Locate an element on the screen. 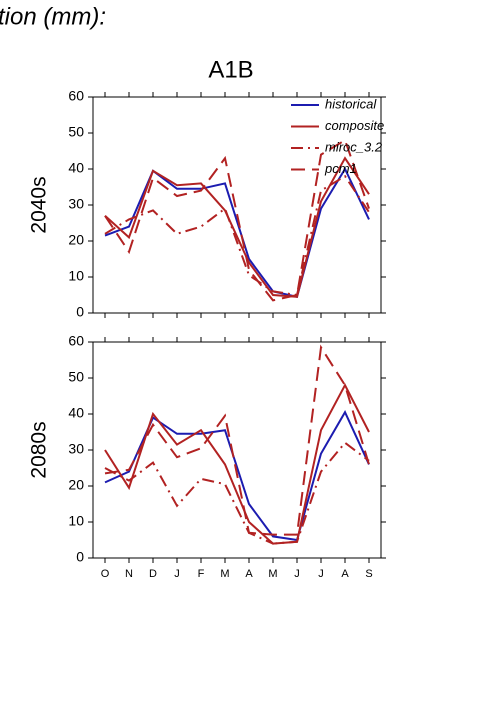  y-axis-label: 2080s is located at coordinates (39, 449).